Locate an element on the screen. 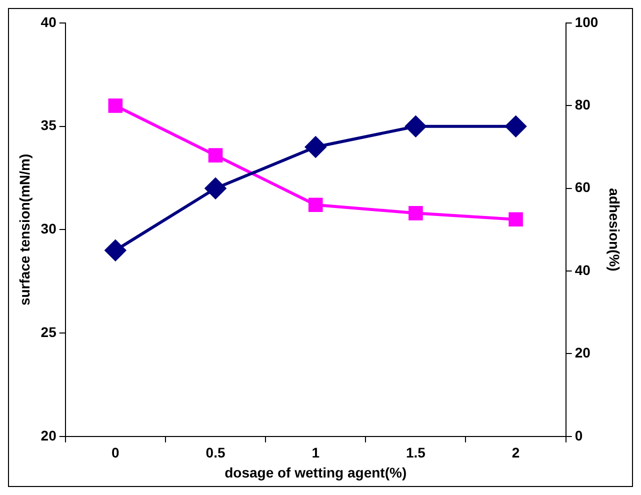 This screenshot has width=641, height=495. y2-tick-label: 20 is located at coordinates (582, 352).